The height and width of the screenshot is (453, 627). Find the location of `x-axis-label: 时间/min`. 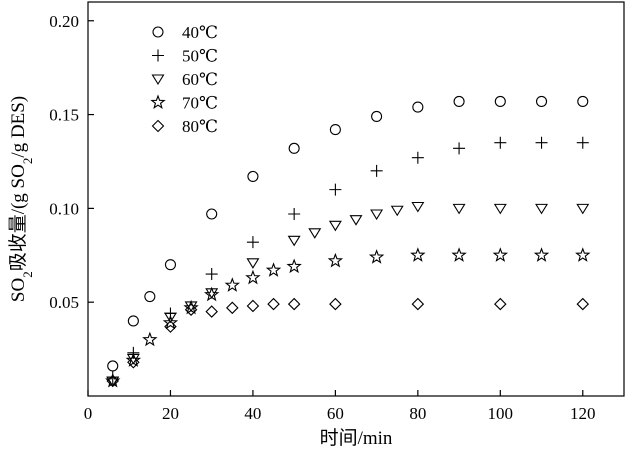

x-axis-label: 时间/min is located at coordinates (356, 438).